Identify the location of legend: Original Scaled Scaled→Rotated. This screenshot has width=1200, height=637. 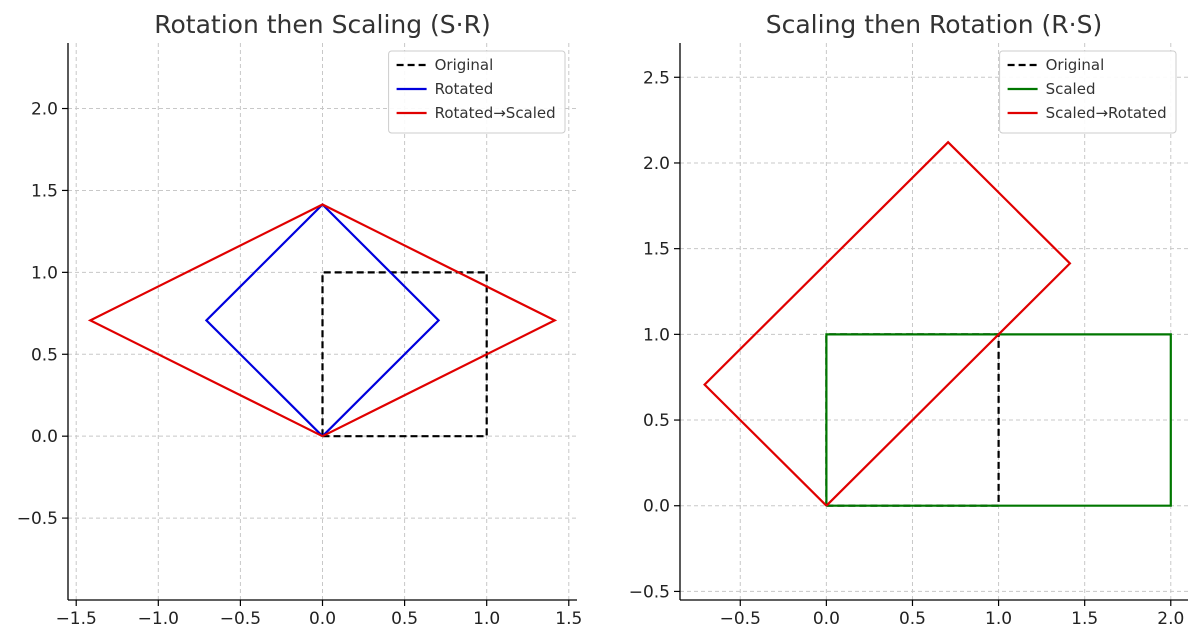
(1088, 92).